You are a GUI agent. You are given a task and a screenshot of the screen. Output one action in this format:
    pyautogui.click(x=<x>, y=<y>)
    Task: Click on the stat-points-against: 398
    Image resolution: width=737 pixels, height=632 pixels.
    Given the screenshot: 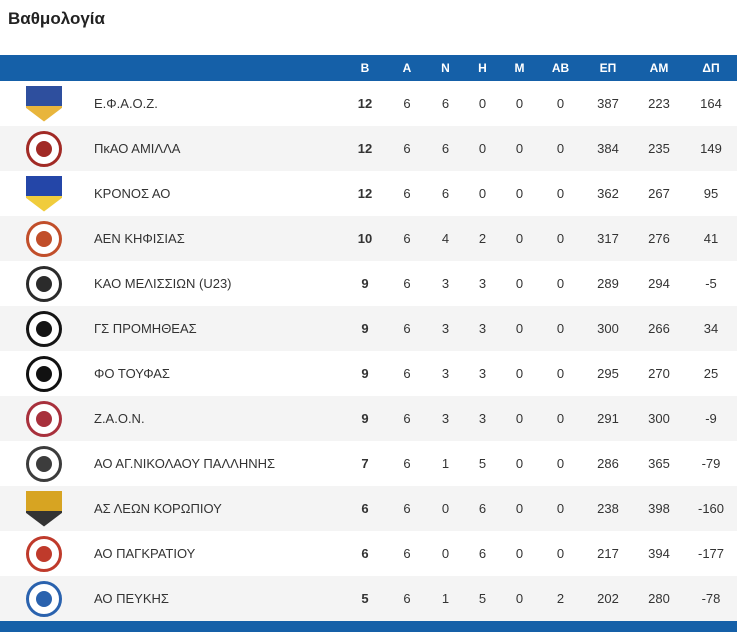 What is the action you would take?
    pyautogui.click(x=659, y=508)
    